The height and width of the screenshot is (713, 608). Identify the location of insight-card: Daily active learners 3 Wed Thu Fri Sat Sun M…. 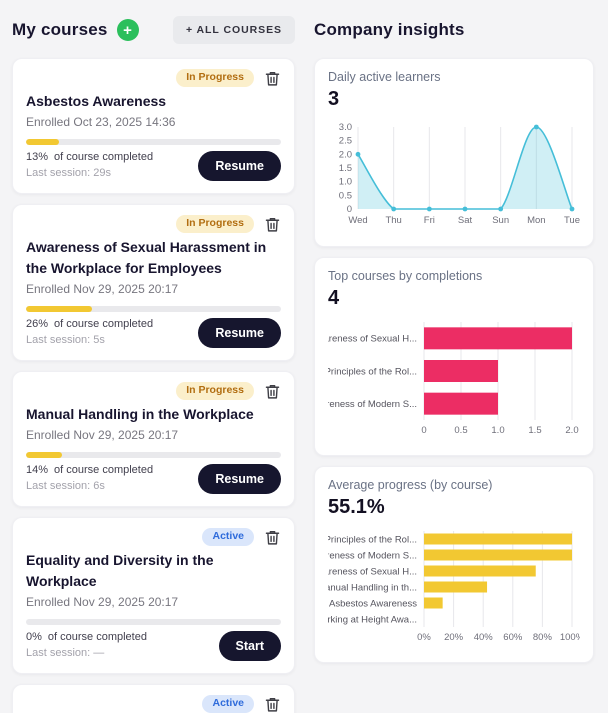
(454, 152).